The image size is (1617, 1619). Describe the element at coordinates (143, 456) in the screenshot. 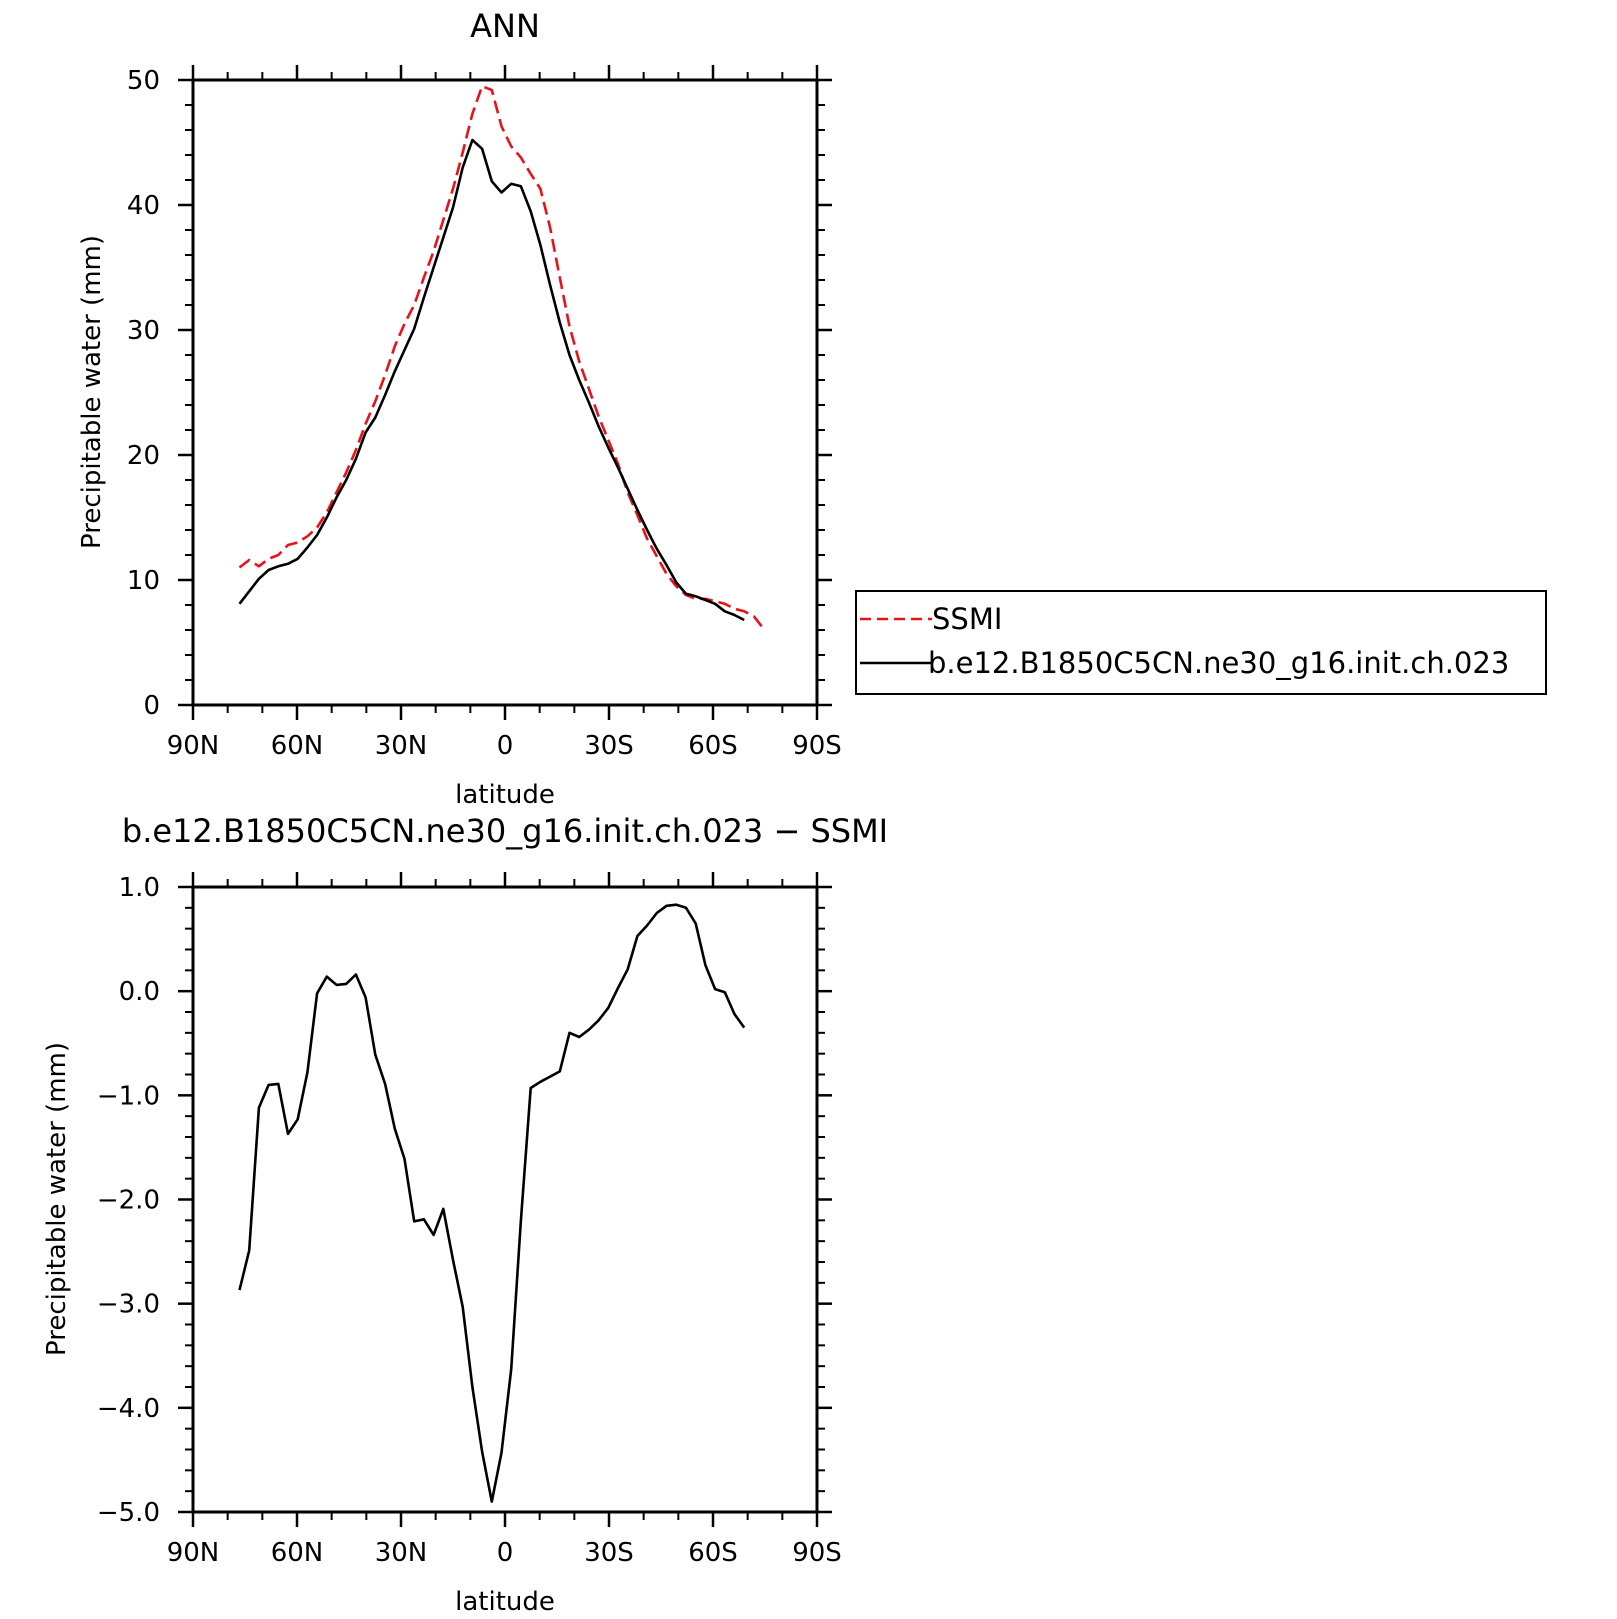

I see `y-tick-label: 20` at that location.